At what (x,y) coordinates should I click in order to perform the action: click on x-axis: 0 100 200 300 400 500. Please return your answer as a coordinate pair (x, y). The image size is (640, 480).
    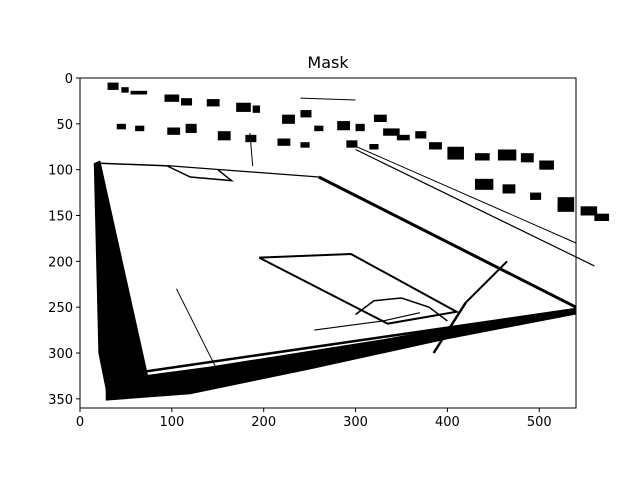
    Looking at the image, I should click on (314, 419).